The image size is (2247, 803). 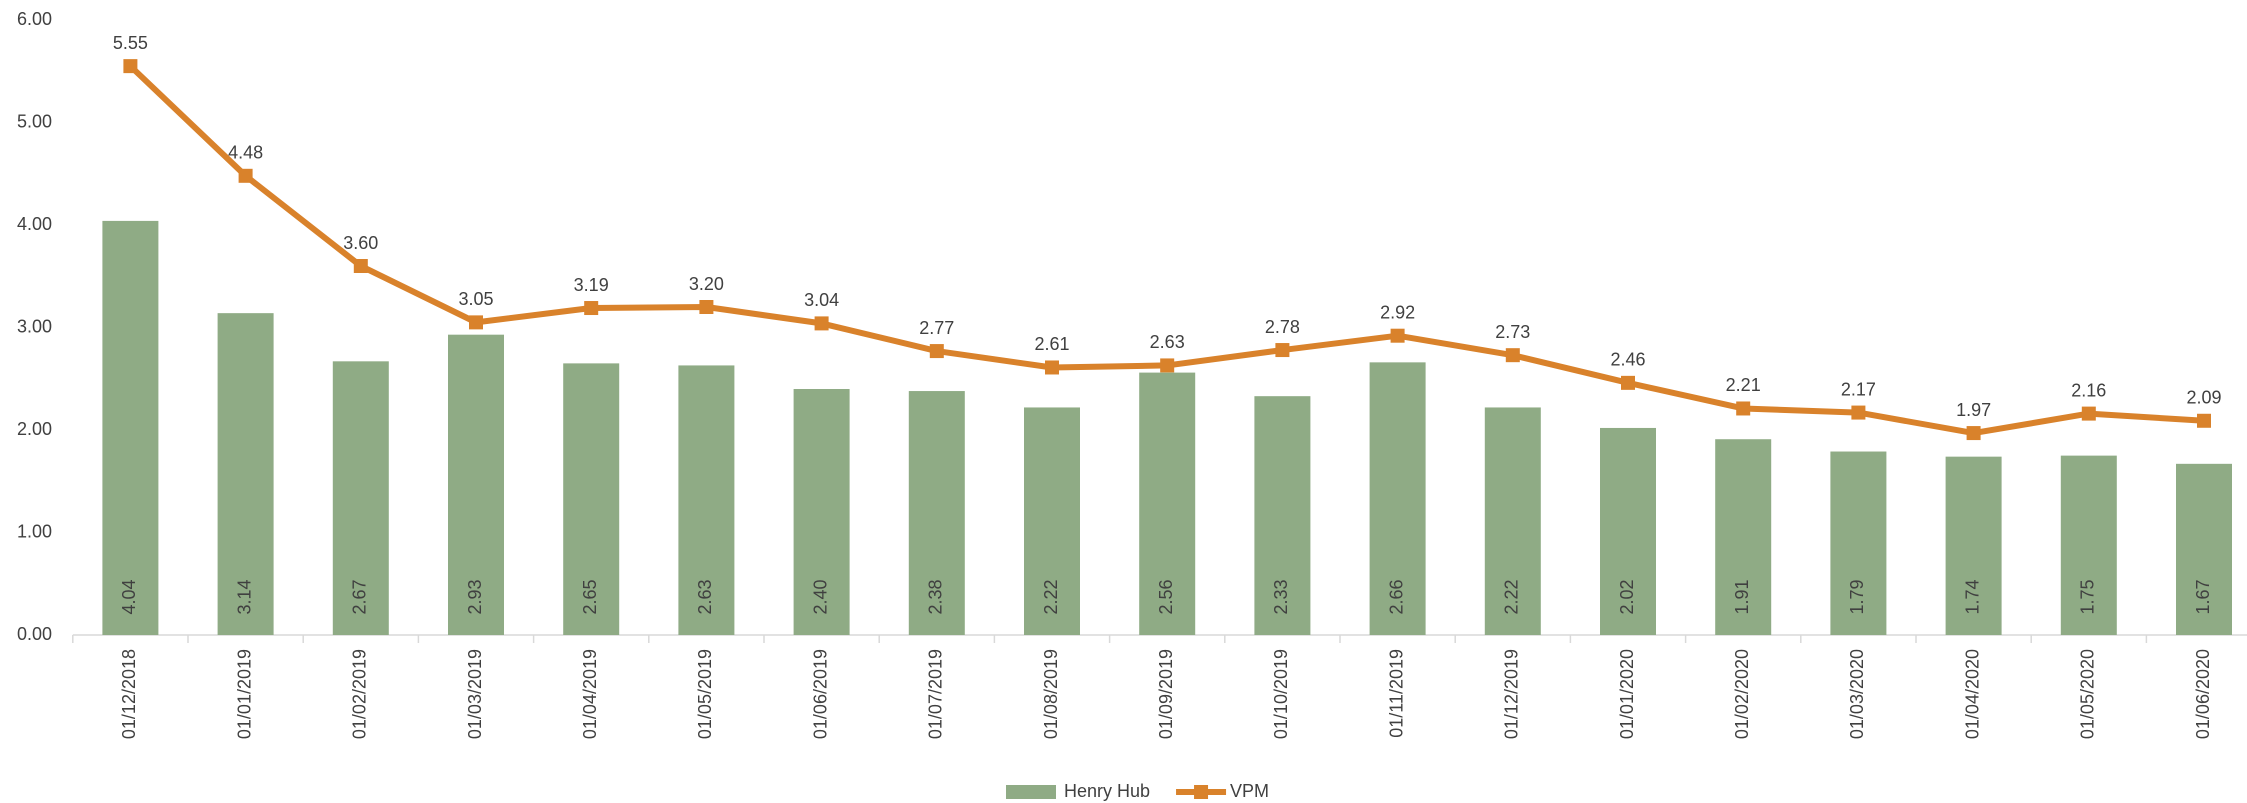 What do you see at coordinates (1742, 694) in the screenshot?
I see `x-tick-label: 01/02/2020` at bounding box center [1742, 694].